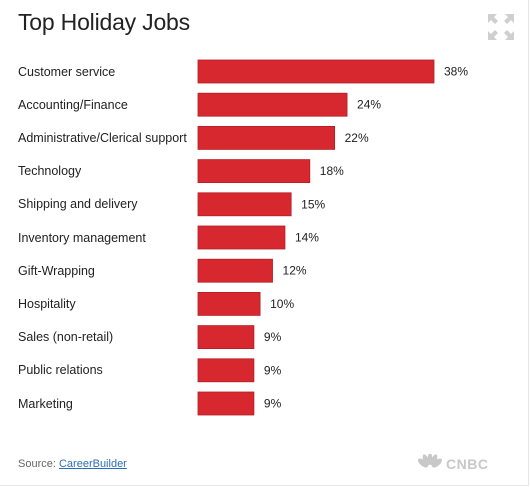 The image size is (530, 487). I want to click on chart-title: Top Holiday Jobs, so click(104, 22).